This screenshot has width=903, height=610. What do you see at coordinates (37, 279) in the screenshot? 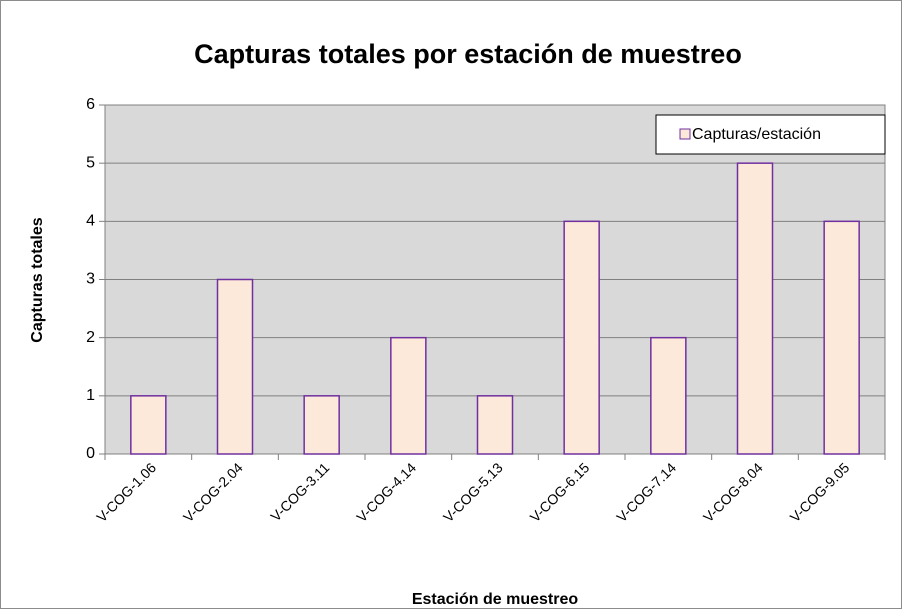
I see `y-axis-label: Capturas totales` at bounding box center [37, 279].